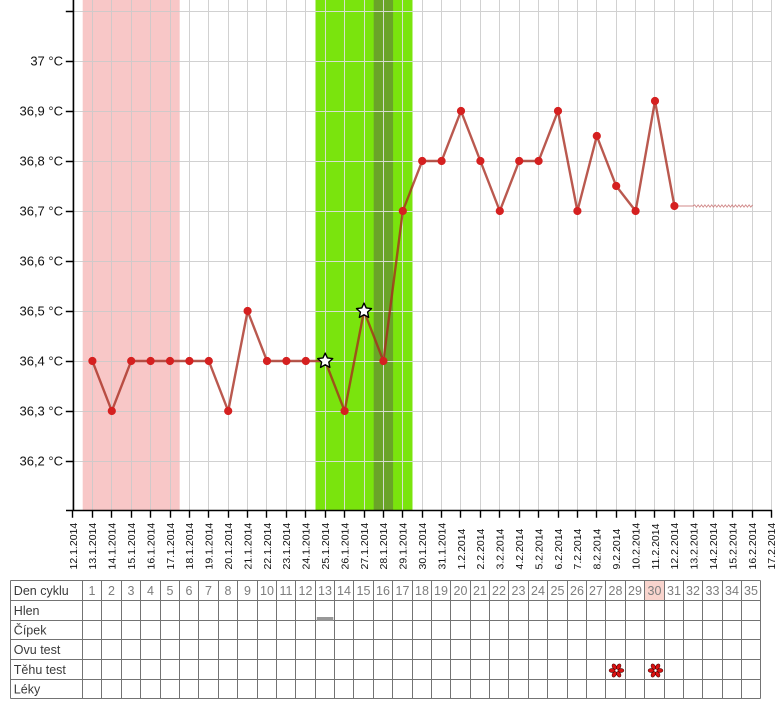 This screenshot has height=720, width=780. What do you see at coordinates (170, 591) in the screenshot?
I see `svg-text: 5` at bounding box center [170, 591].